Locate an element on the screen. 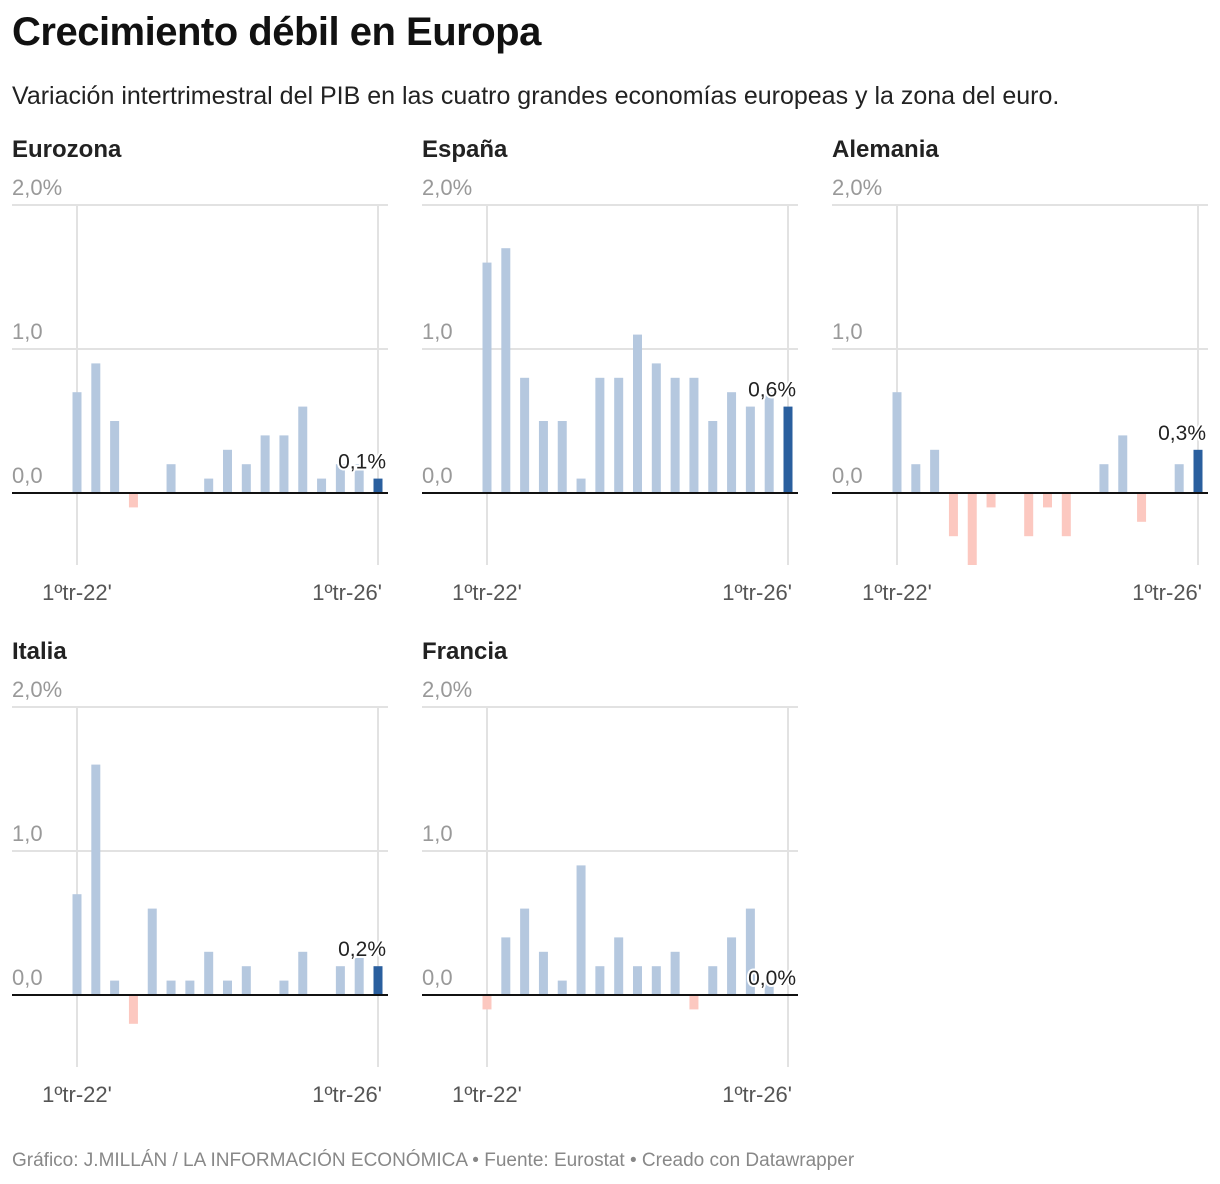 This screenshot has height=1184, width=1220. panel-españa: España 2,0% 1,0 0,0 0,6% 1ºtr-22' 1ºtr-26' is located at coordinates (622, 376).